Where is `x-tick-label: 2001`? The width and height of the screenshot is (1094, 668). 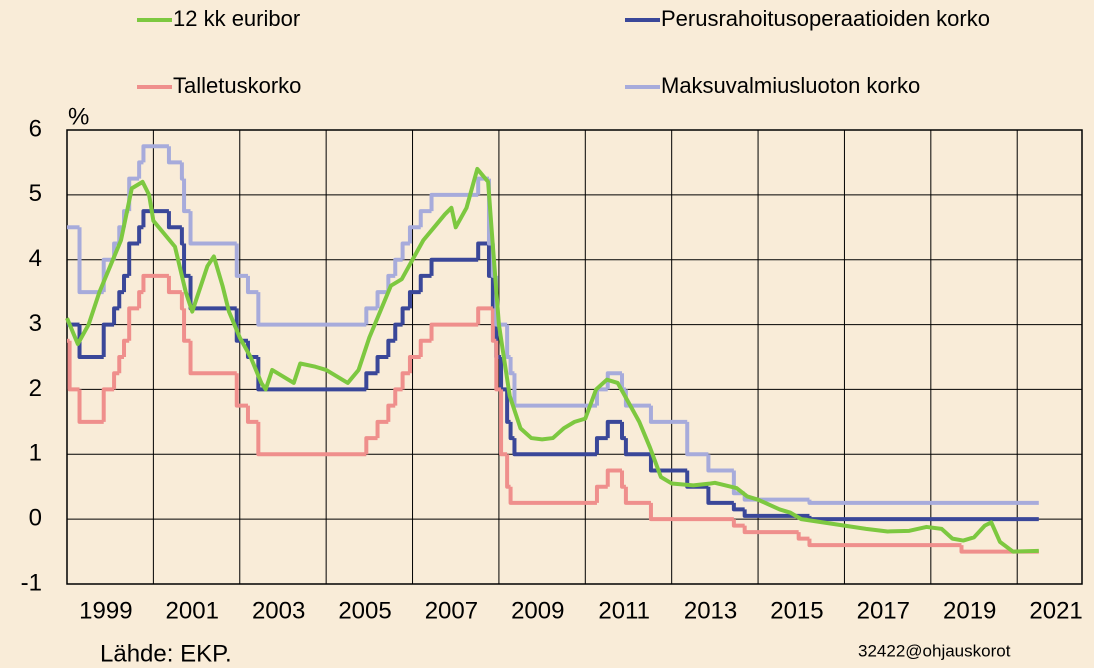 x-tick-label: 2001 is located at coordinates (192, 610).